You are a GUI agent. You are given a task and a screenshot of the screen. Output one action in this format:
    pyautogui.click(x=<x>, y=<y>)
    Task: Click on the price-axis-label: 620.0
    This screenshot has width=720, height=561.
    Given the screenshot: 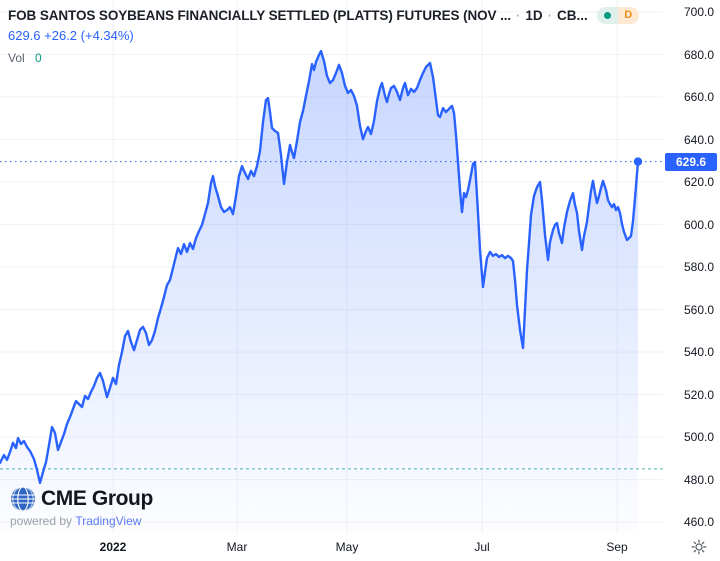 What is the action you would take?
    pyautogui.click(x=698, y=182)
    